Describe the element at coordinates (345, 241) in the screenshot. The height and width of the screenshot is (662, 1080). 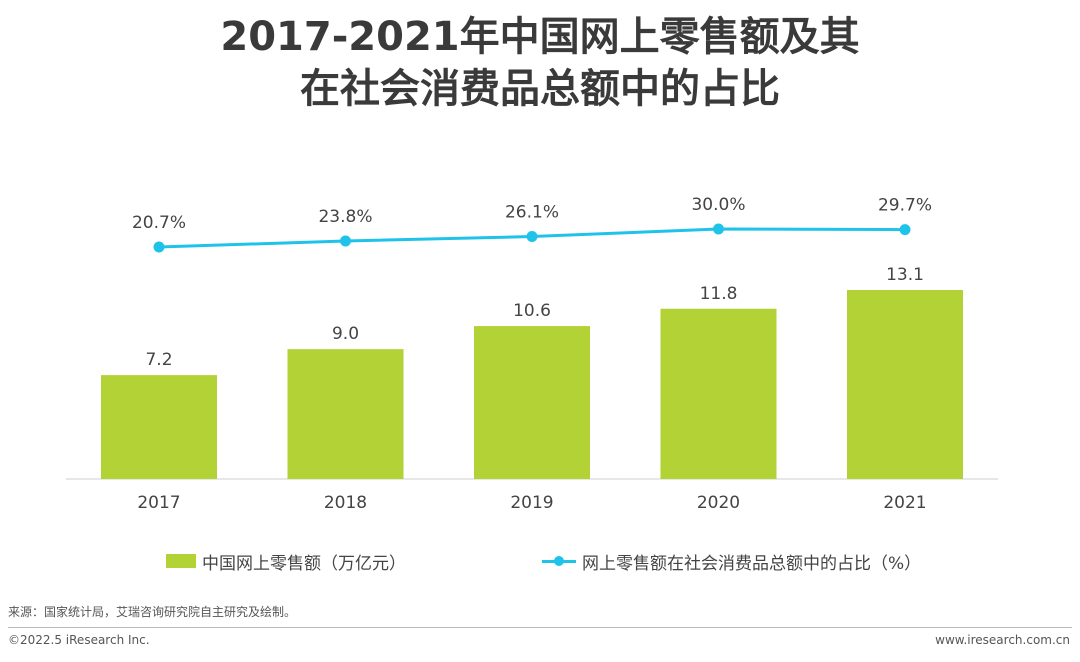
I see `line-point-2018` at that location.